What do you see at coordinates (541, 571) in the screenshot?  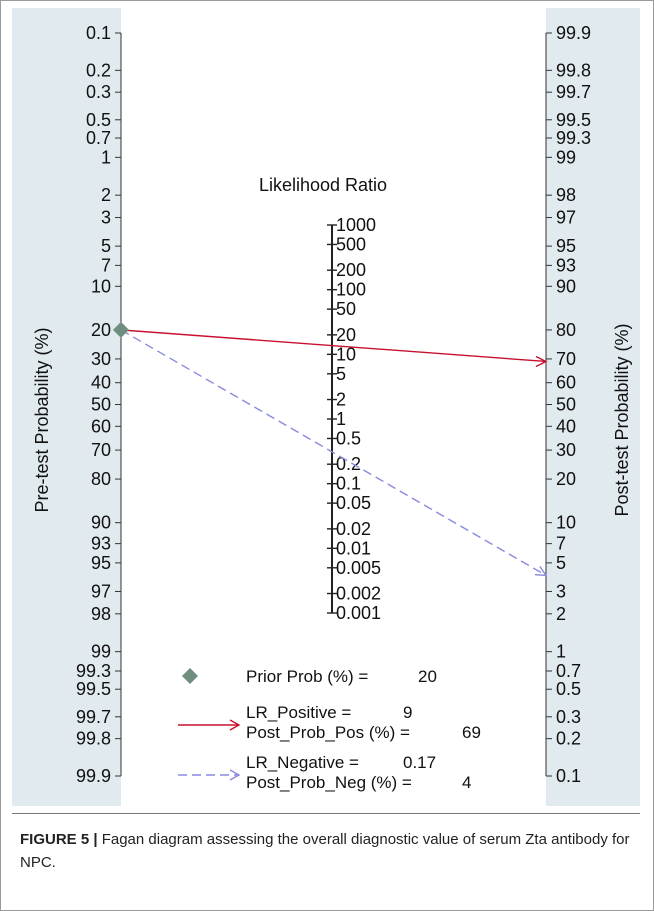 I see `negative-lr-arrowhead` at bounding box center [541, 571].